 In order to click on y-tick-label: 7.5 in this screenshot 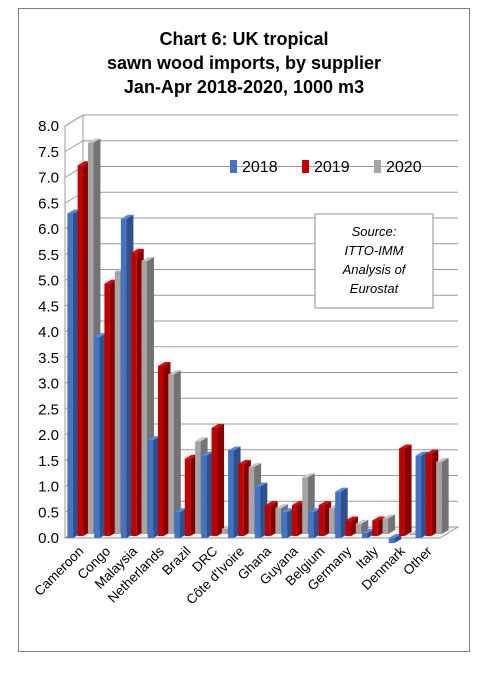, I will do `click(48, 152)`.